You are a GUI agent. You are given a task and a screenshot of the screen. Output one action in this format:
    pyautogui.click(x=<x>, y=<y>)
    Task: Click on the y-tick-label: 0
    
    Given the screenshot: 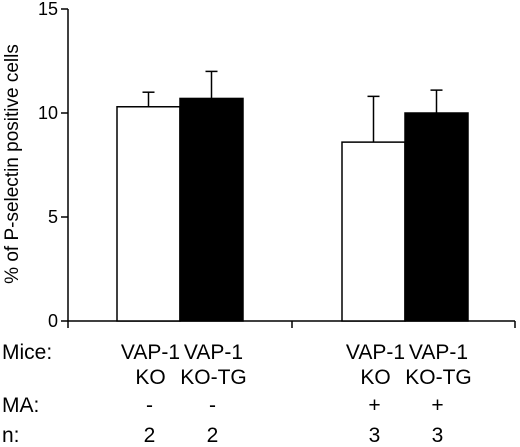 What is the action you would take?
    pyautogui.click(x=53, y=321)
    